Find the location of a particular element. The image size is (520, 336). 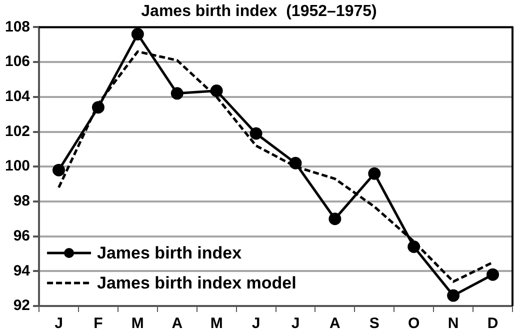

x-tick-label: S is located at coordinates (374, 323).